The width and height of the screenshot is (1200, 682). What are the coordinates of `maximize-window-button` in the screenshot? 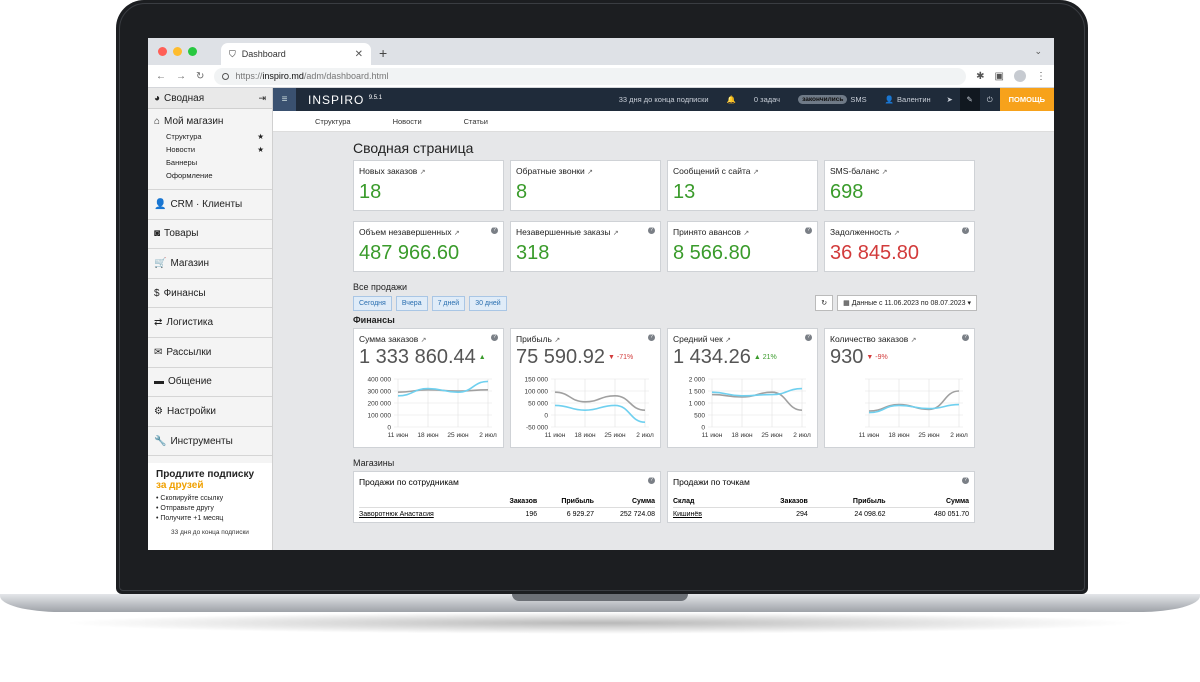 It's located at (192, 51).